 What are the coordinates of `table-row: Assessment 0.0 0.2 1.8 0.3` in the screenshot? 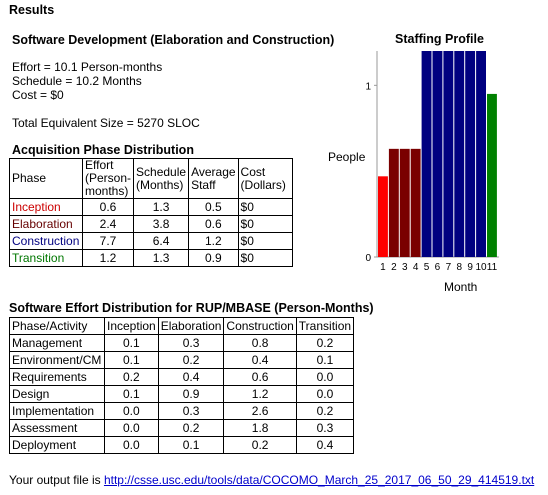 It's located at (182, 428).